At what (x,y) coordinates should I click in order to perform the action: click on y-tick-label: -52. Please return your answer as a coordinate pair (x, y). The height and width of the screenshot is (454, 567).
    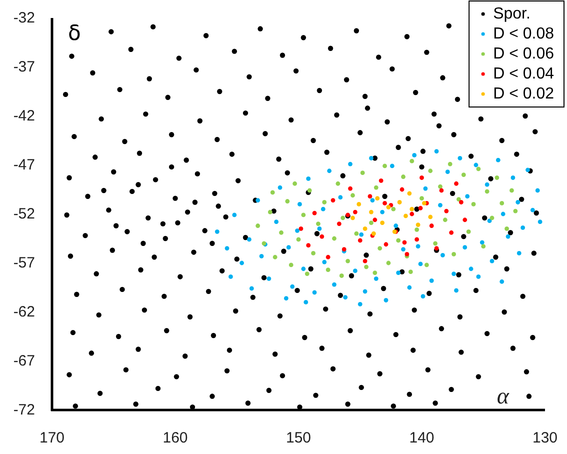
    Looking at the image, I should click on (24, 214).